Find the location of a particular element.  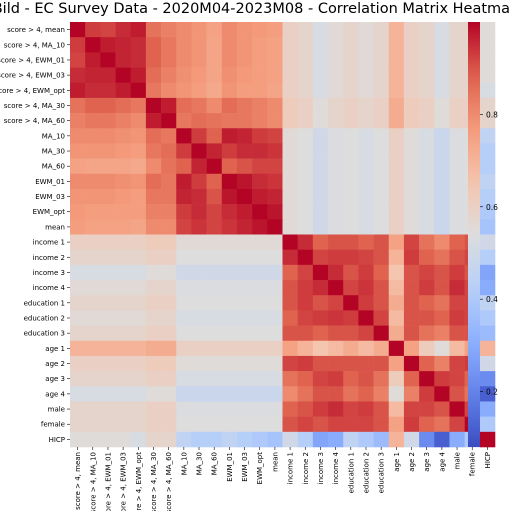

x-tick-label: age 3 is located at coordinates (427, 462).